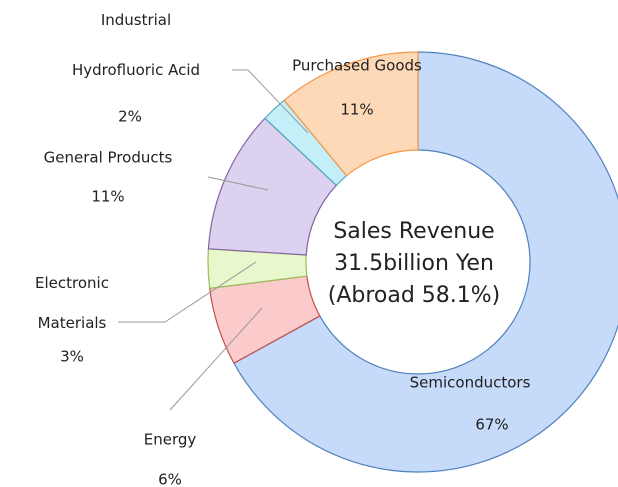 Image resolution: width=618 pixels, height=487 pixels. Describe the element at coordinates (130, 117) in the screenshot. I see `value-label: 2%` at that location.